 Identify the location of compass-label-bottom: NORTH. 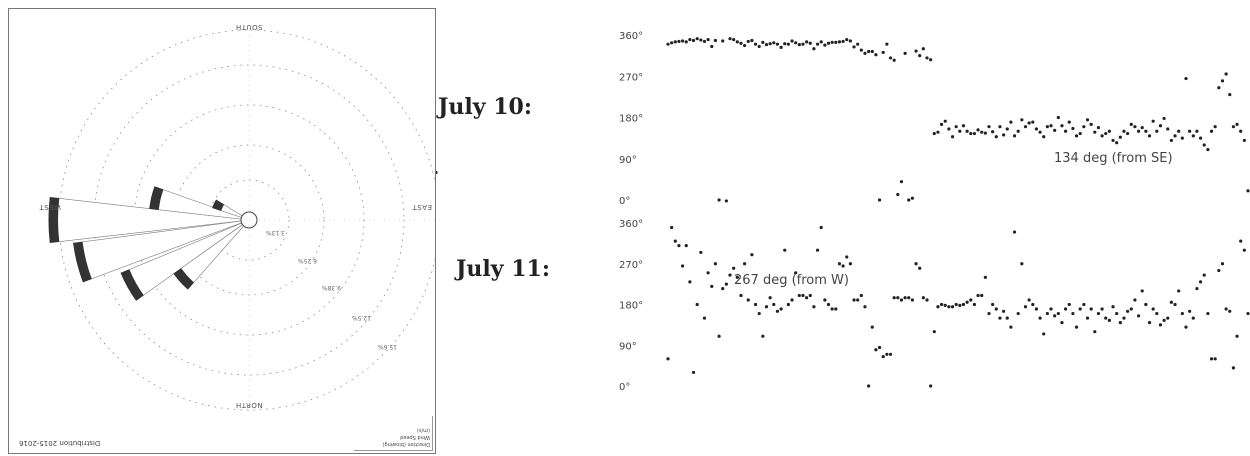
(248, 405).